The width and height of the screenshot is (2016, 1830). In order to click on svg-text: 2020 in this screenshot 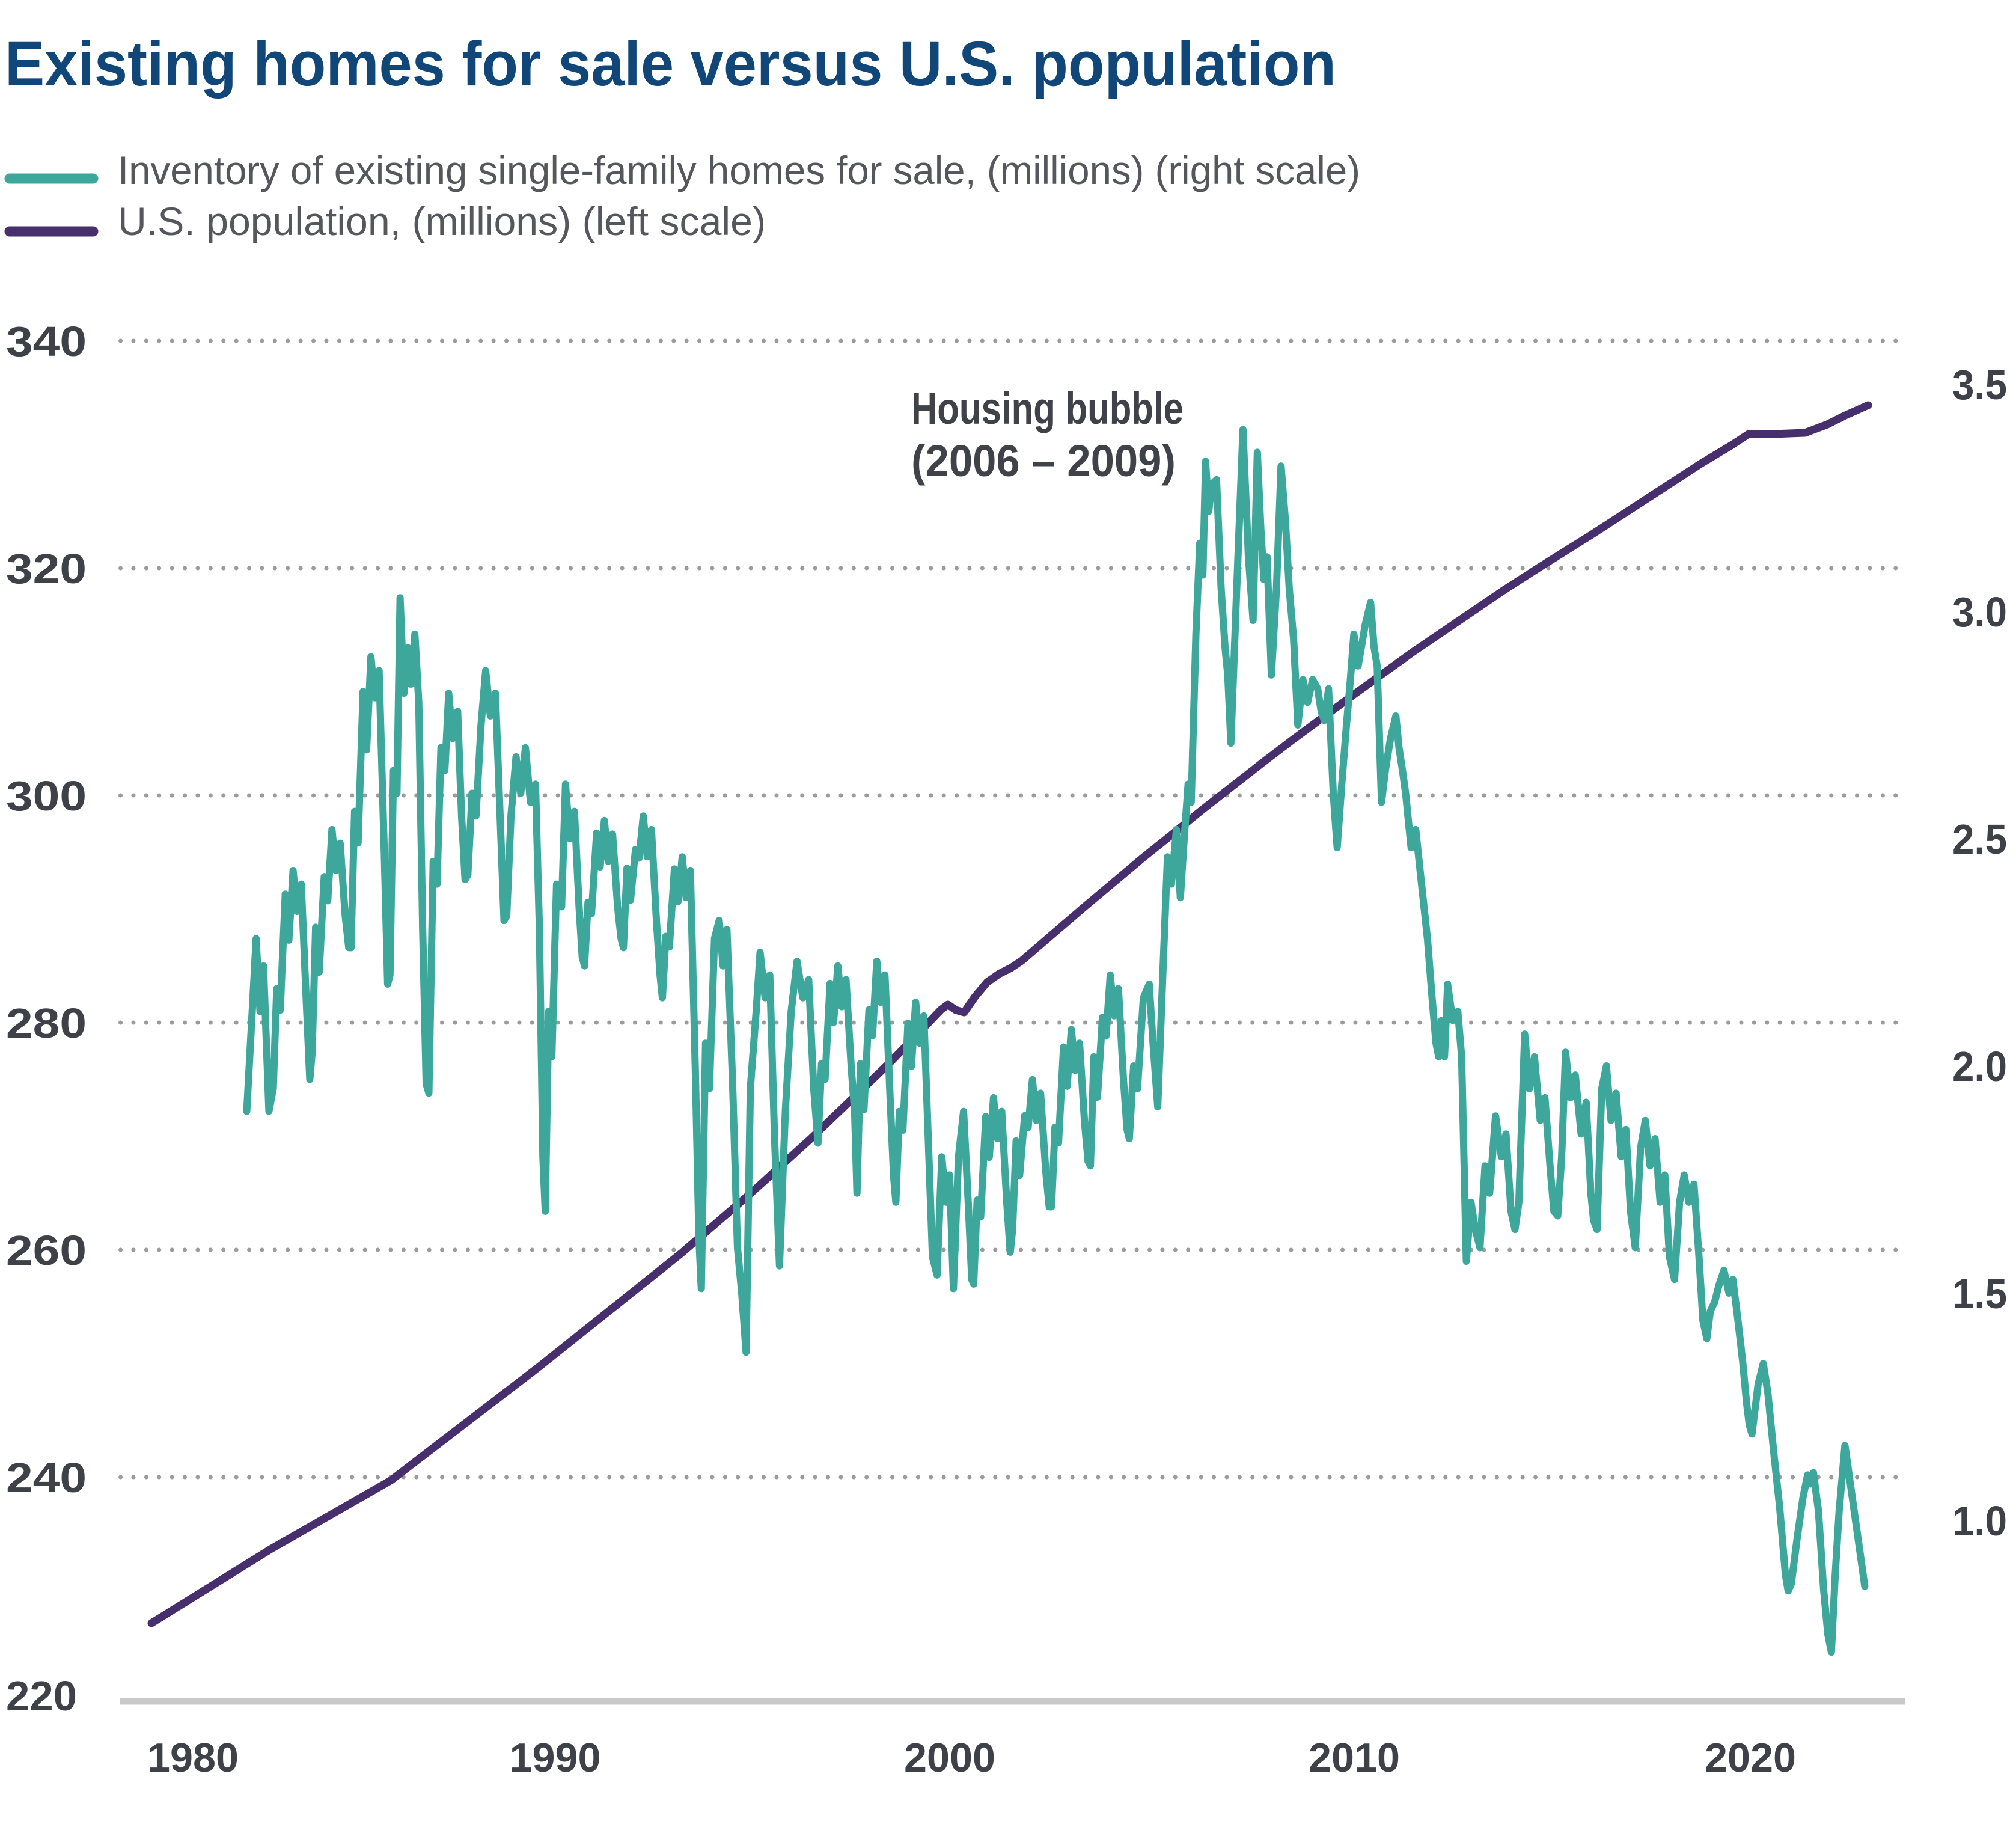, I will do `click(1751, 1758)`.